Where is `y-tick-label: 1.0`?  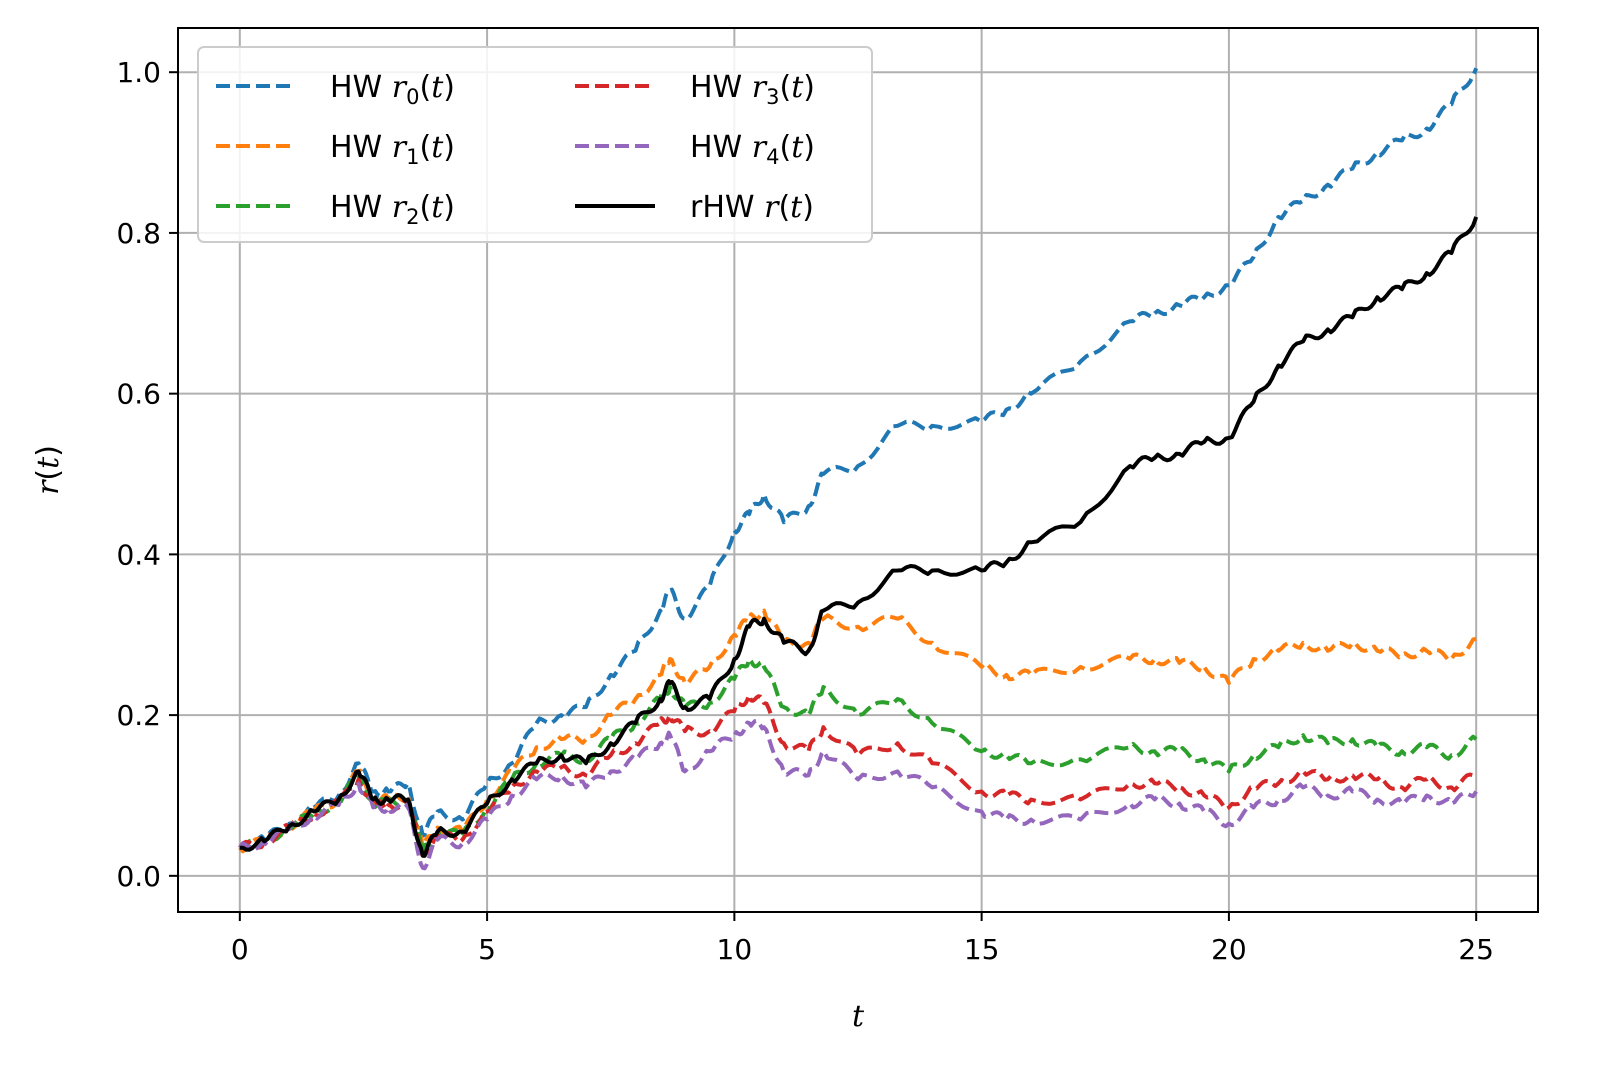
y-tick-label: 1.0 is located at coordinates (138, 72).